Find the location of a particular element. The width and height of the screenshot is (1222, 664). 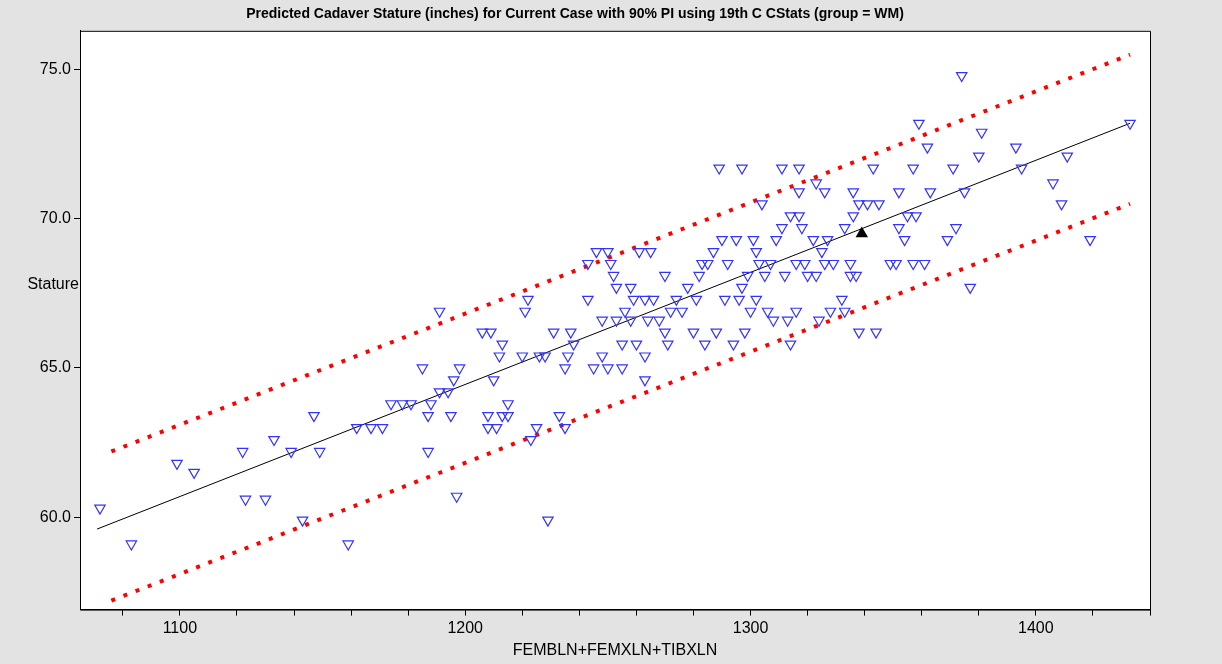

y-tick-label: 70.0 is located at coordinates (55, 218).